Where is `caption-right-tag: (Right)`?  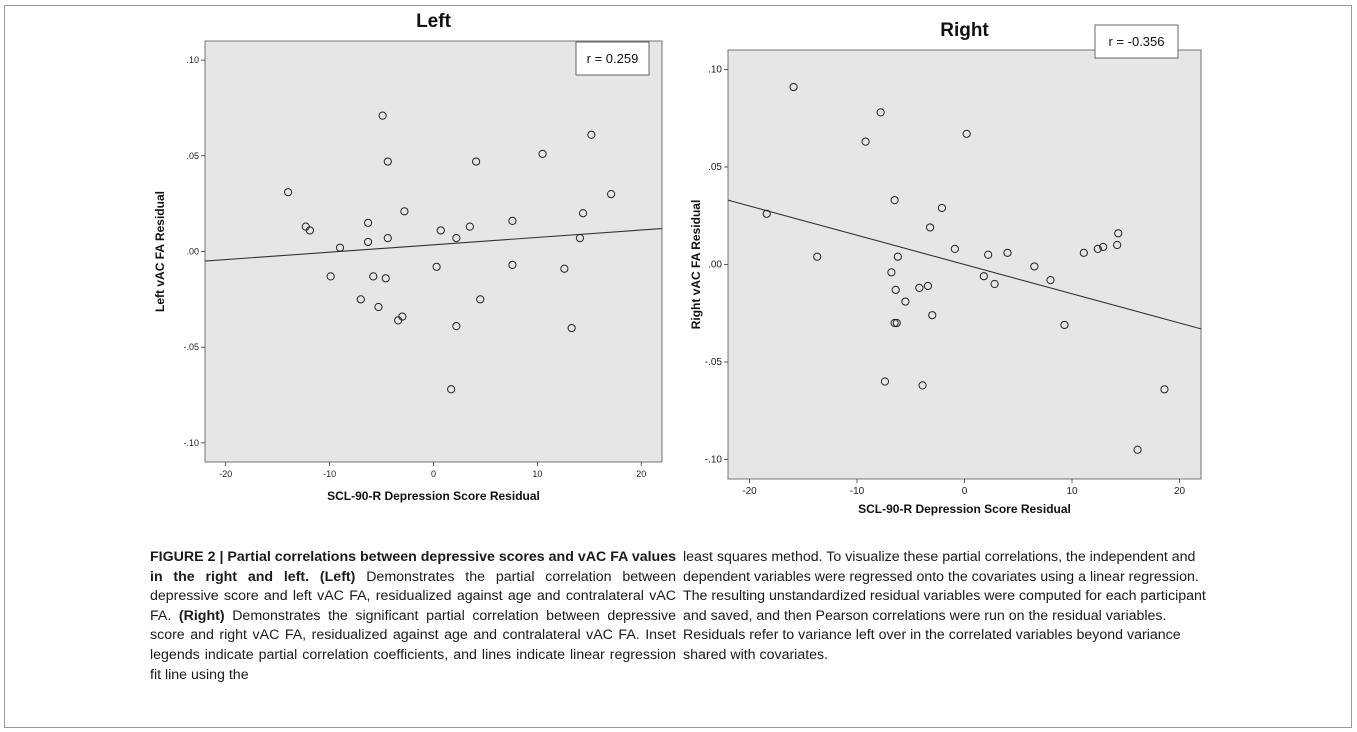 caption-right-tag: (Right) is located at coordinates (201, 615).